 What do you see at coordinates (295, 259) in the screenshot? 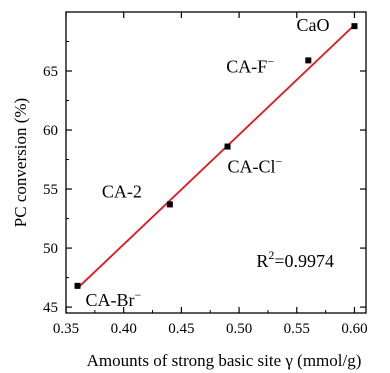
I see `r-squared-annotation: R2=0.9974` at bounding box center [295, 259].